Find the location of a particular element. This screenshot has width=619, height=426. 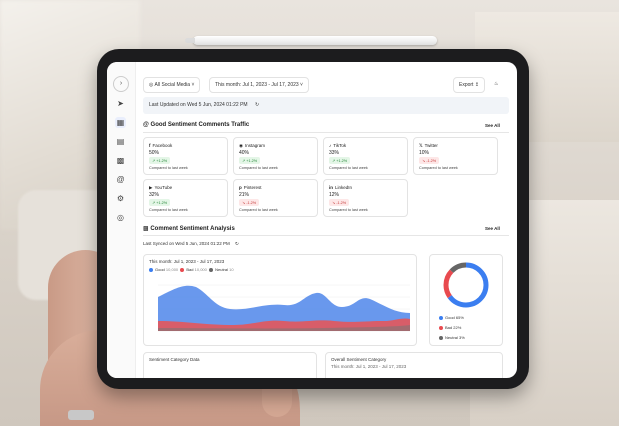

chart-period: This month: Jul 1, 2023 - Jul 17, 2023 is located at coordinates (187, 261).